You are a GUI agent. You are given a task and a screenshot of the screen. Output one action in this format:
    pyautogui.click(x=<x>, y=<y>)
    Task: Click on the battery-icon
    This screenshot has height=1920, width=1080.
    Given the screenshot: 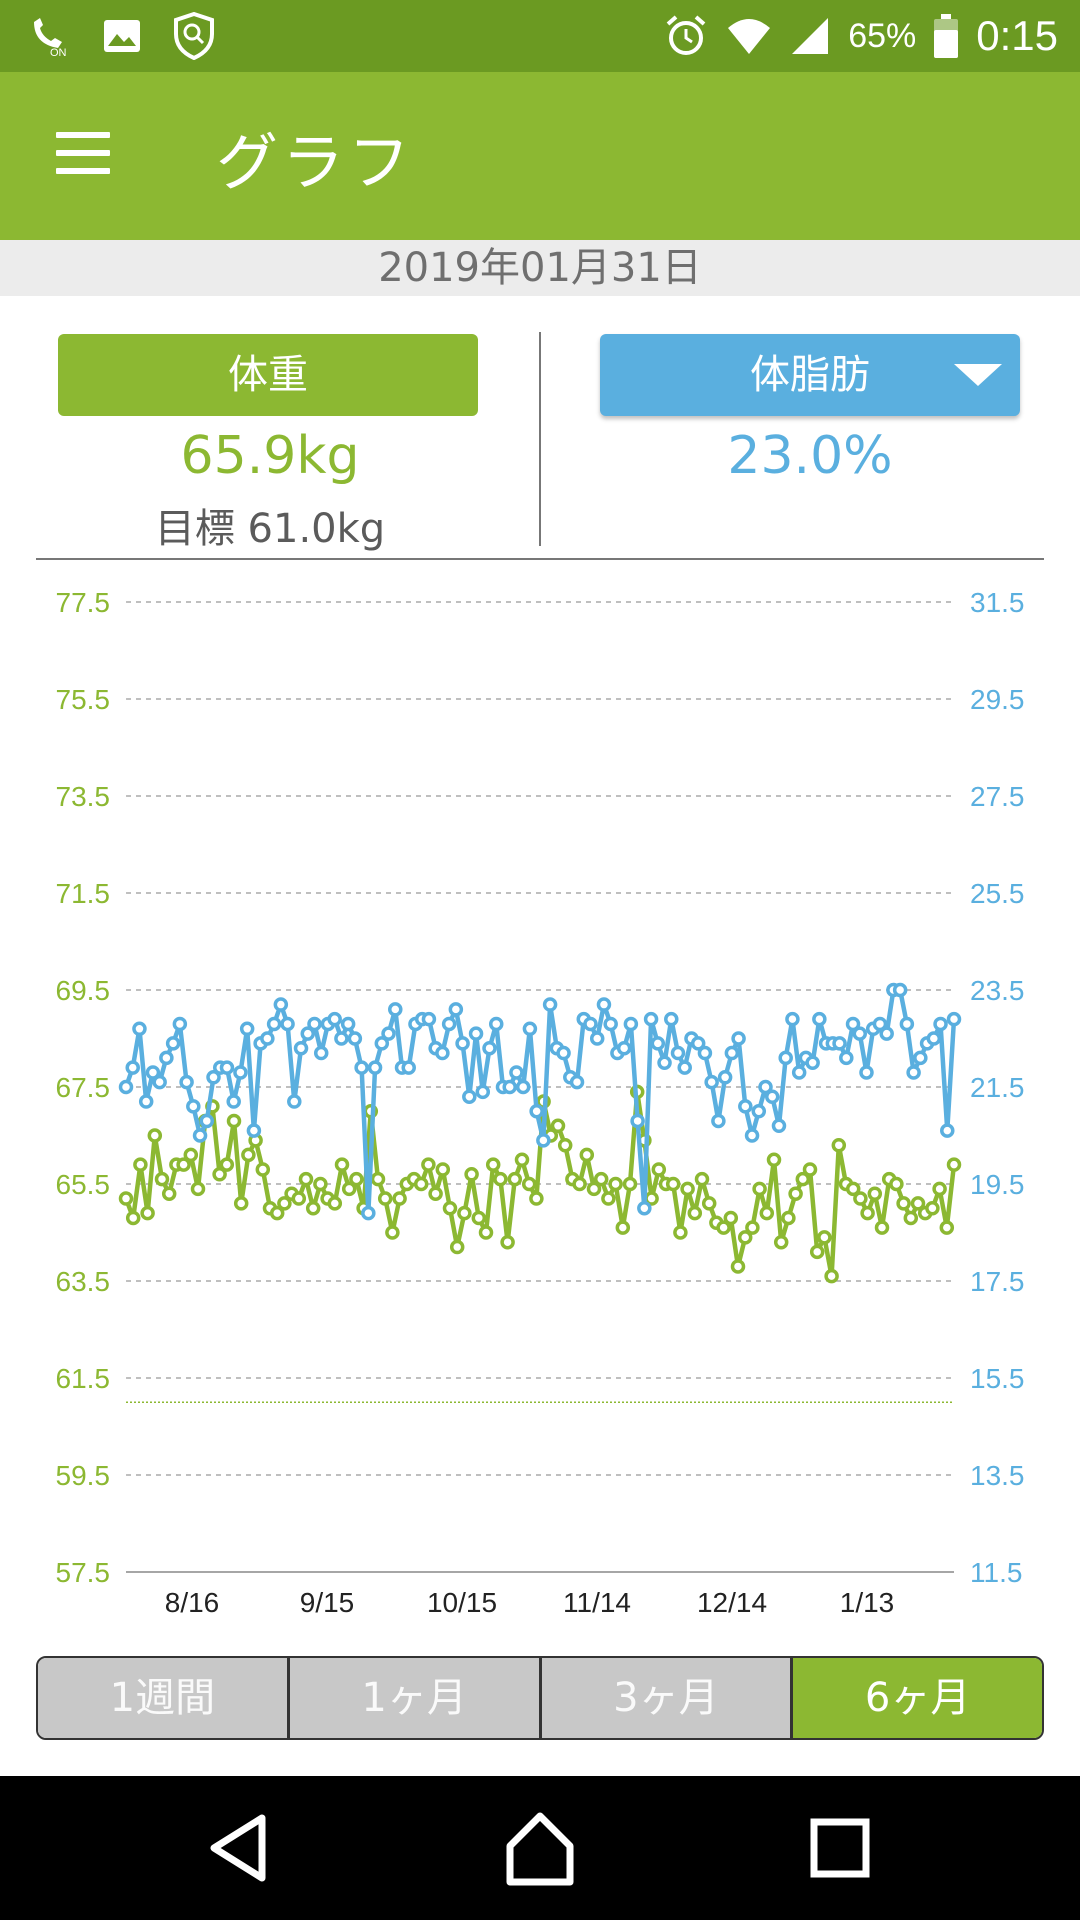 What is the action you would take?
    pyautogui.click(x=946, y=36)
    